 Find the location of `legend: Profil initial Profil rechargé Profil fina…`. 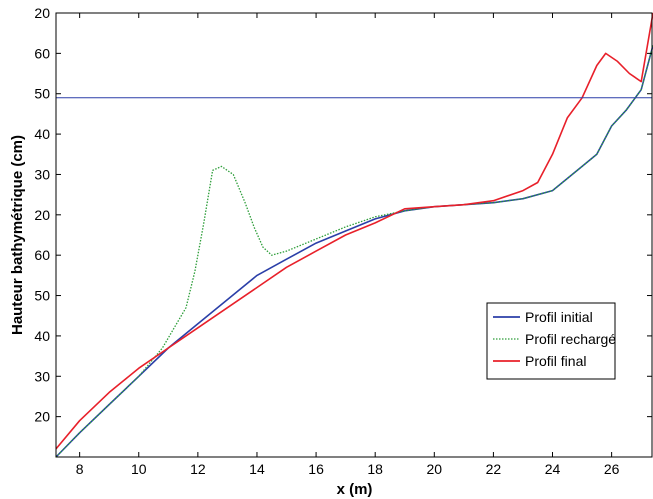

legend: Profil initial Profil rechargé Profil fina… is located at coordinates (551, 341).